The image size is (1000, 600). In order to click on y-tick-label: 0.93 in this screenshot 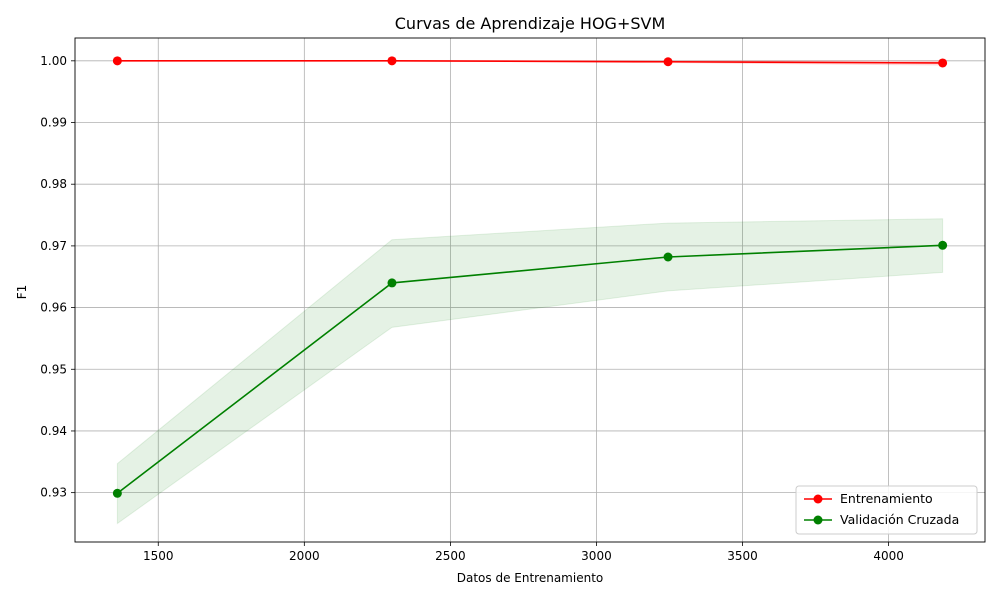, I will do `click(53, 493)`.